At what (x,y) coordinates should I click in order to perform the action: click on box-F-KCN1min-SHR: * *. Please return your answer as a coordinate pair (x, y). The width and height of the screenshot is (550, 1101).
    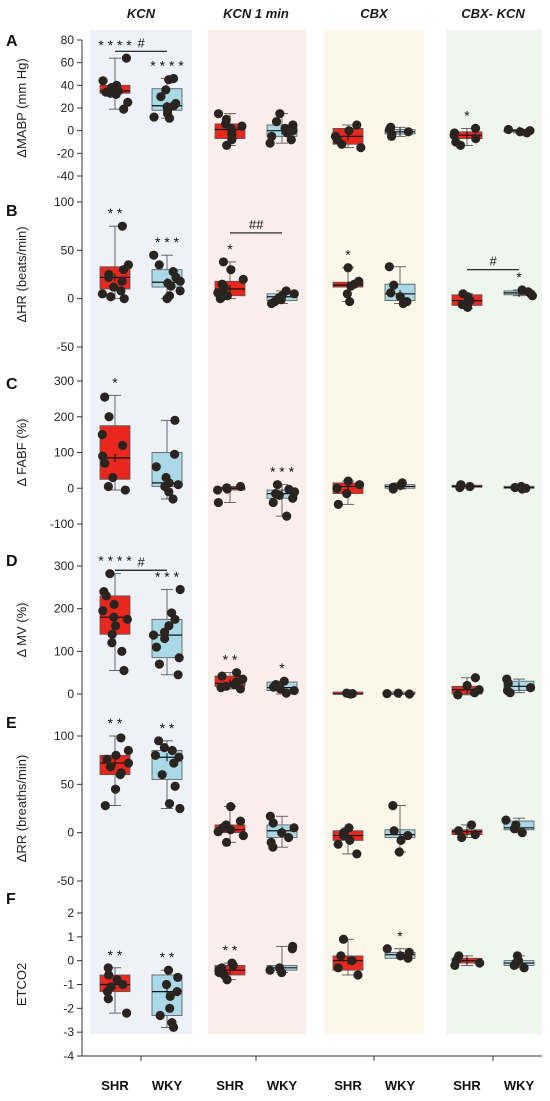
    Looking at the image, I should click on (230, 963).